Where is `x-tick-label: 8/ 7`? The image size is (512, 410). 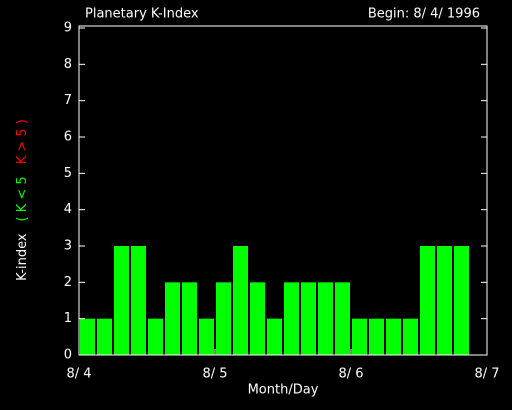 x-tick-label: 8/ 7 is located at coordinates (486, 374).